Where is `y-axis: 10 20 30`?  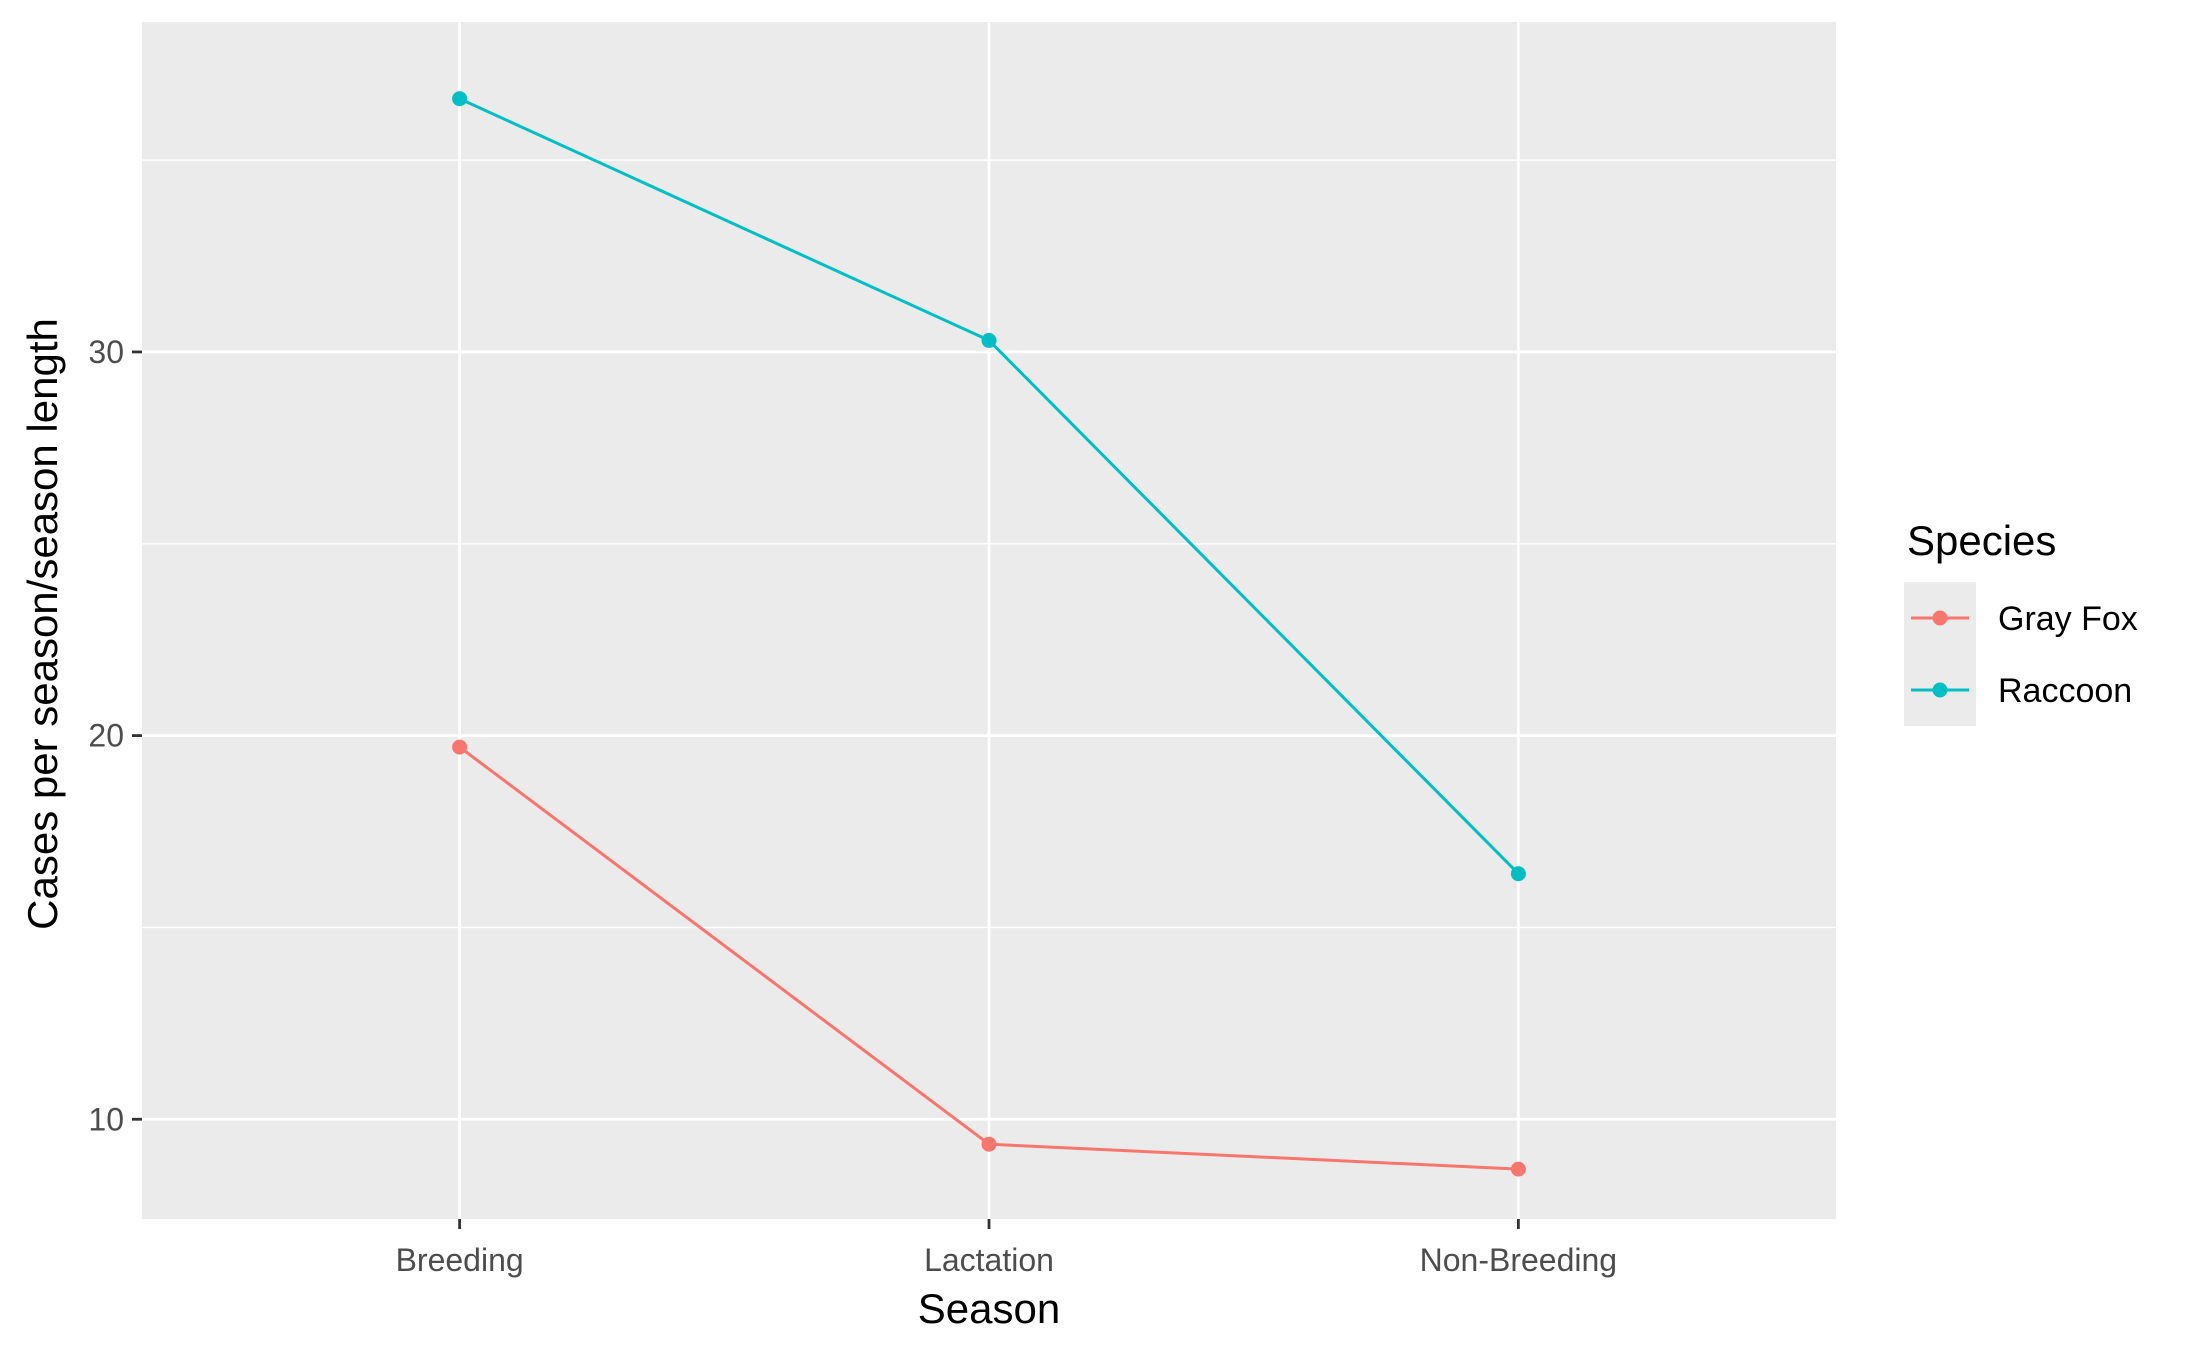
y-axis: 10 20 30 is located at coordinates (115, 735).